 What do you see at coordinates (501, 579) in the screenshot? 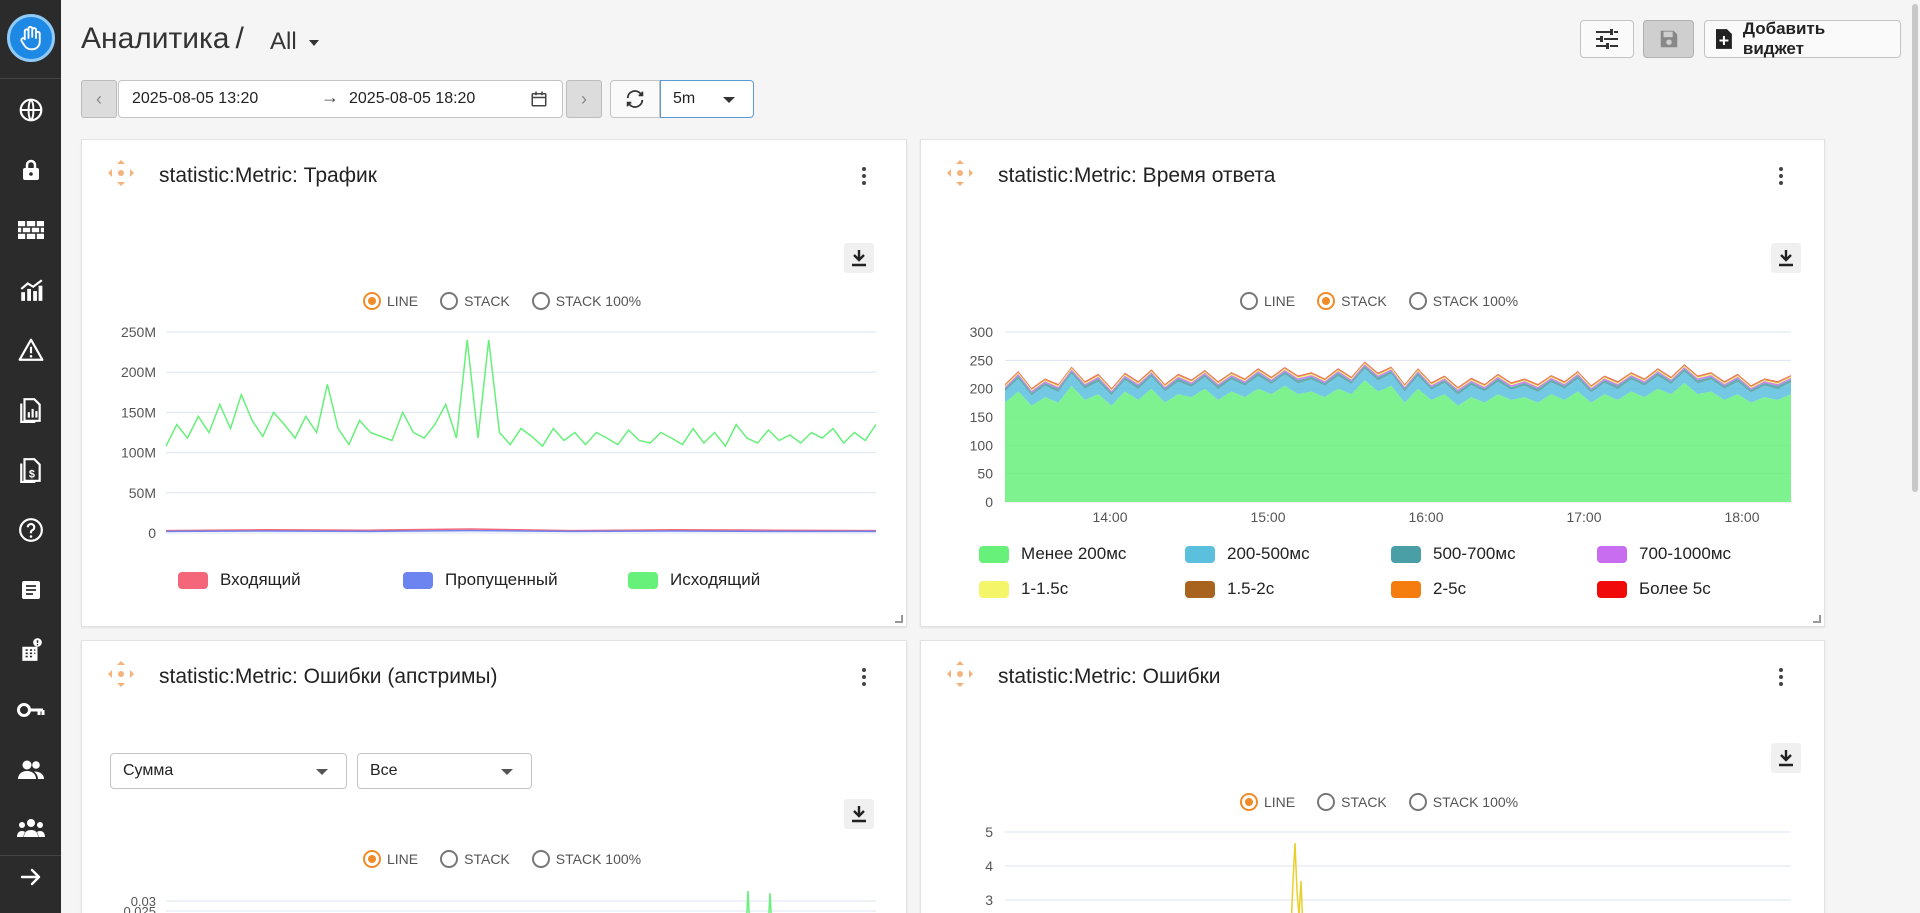
I see `legend-label: Пропущенный` at bounding box center [501, 579].